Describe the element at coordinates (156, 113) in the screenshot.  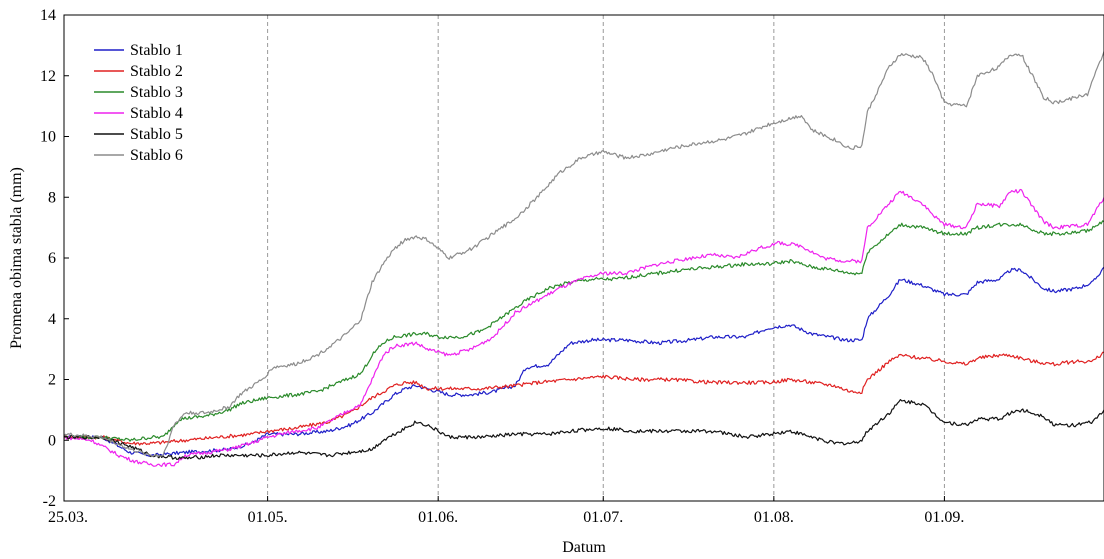
I see `legend-label: Stablo 4` at that location.